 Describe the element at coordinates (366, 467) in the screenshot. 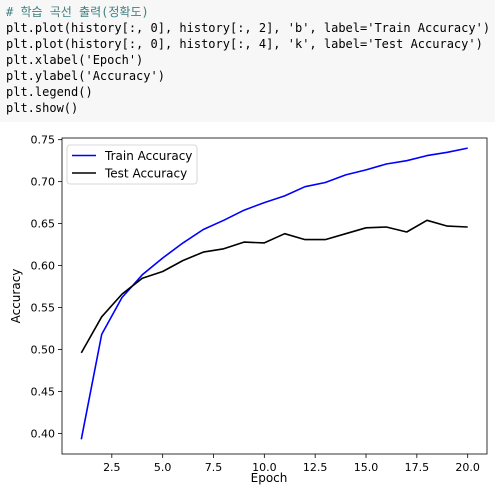

I see `x-tick-label: 15.0` at that location.